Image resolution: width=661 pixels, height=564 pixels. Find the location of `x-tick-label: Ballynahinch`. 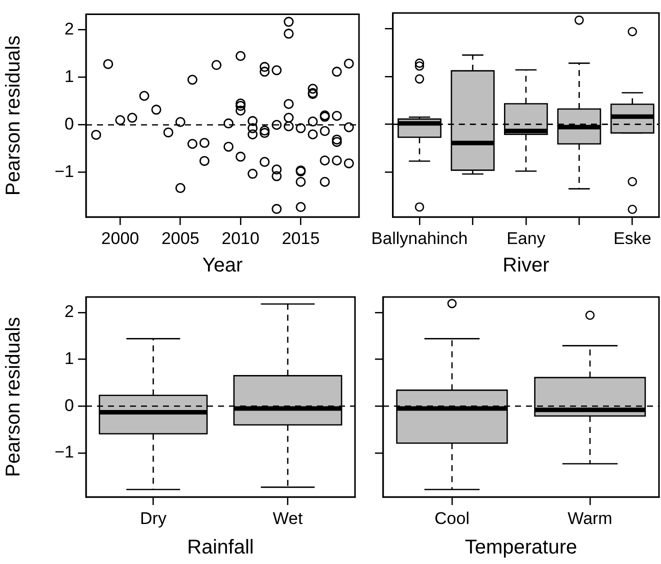

x-tick-label: Ballynahinch is located at coordinates (419, 238).